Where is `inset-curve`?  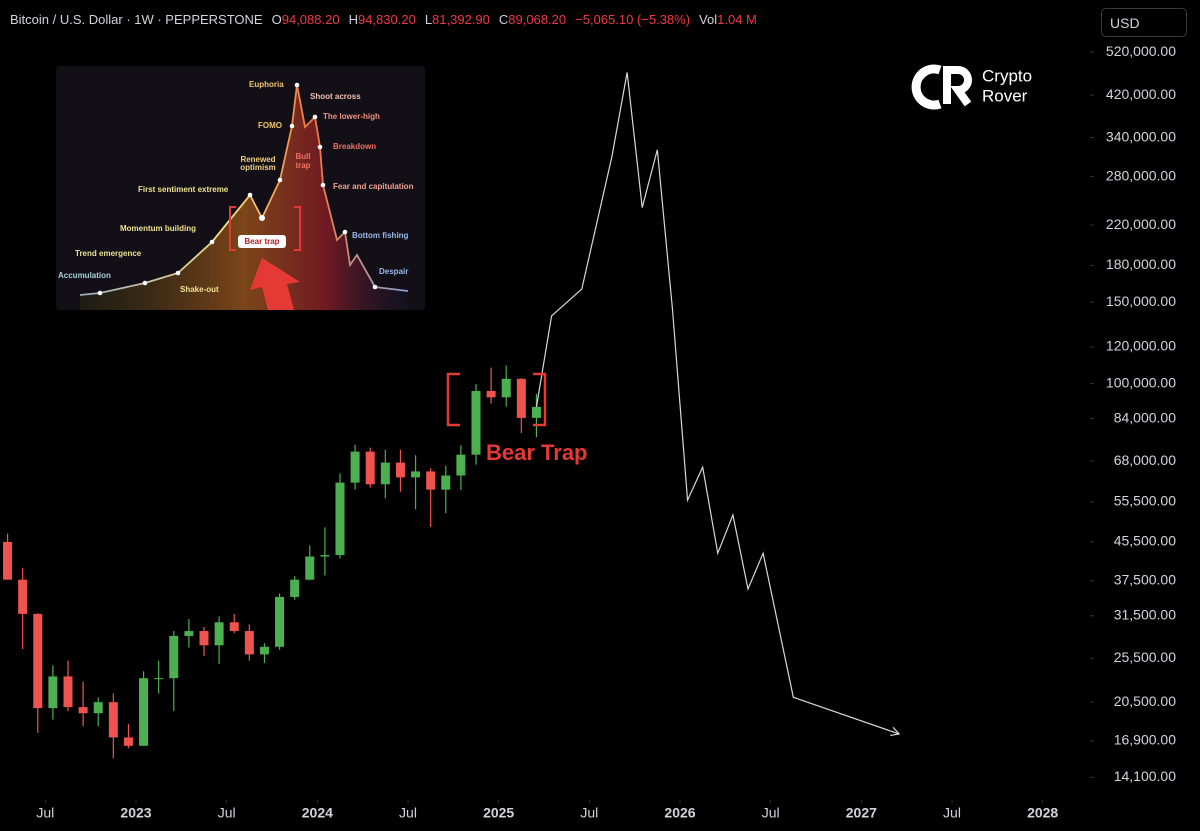
inset-curve is located at coordinates (244, 190).